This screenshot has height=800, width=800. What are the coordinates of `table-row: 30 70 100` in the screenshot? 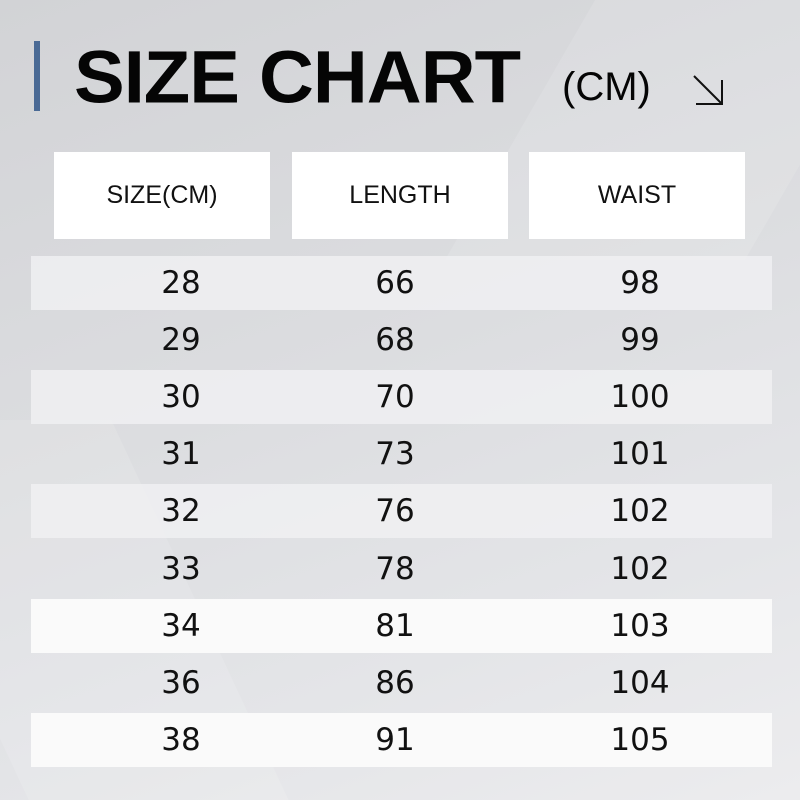 It's located at (401, 397).